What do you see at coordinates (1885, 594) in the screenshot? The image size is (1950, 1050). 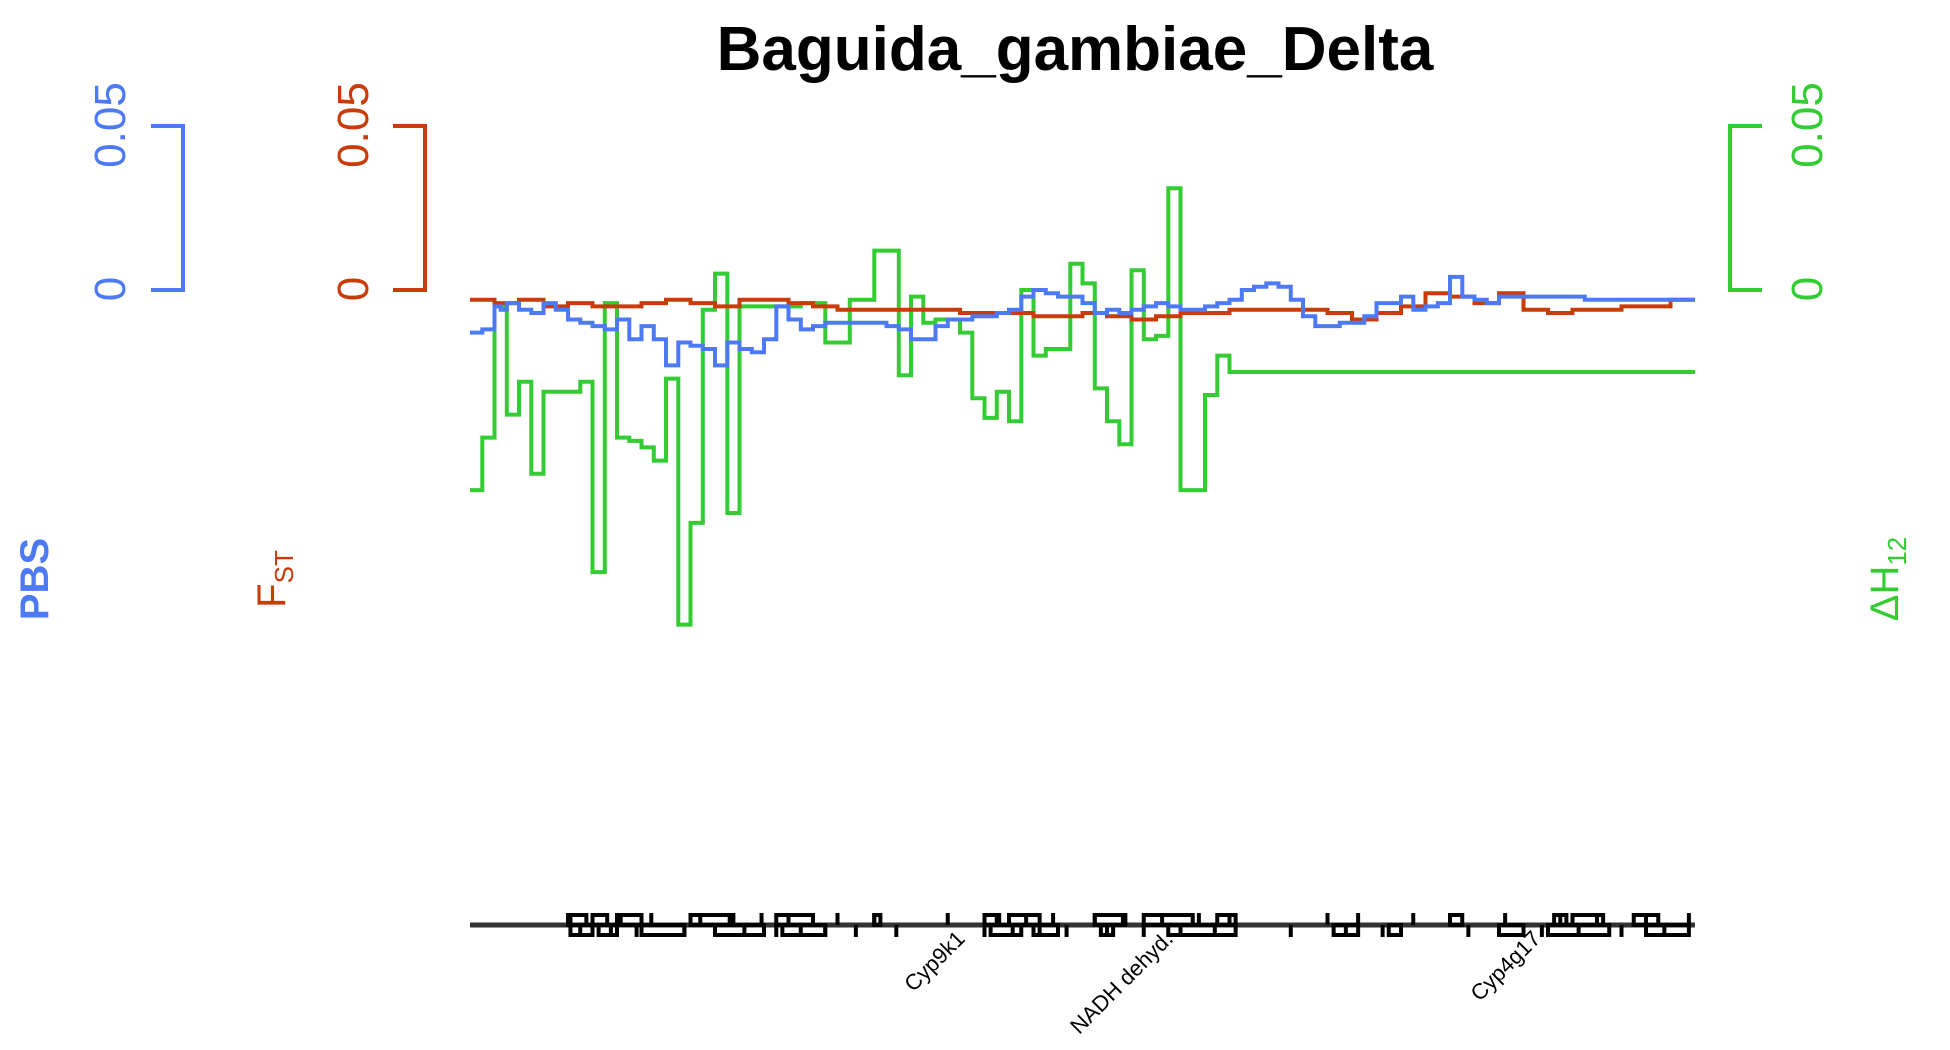 I see `h12-label-main: ΔH` at bounding box center [1885, 594].